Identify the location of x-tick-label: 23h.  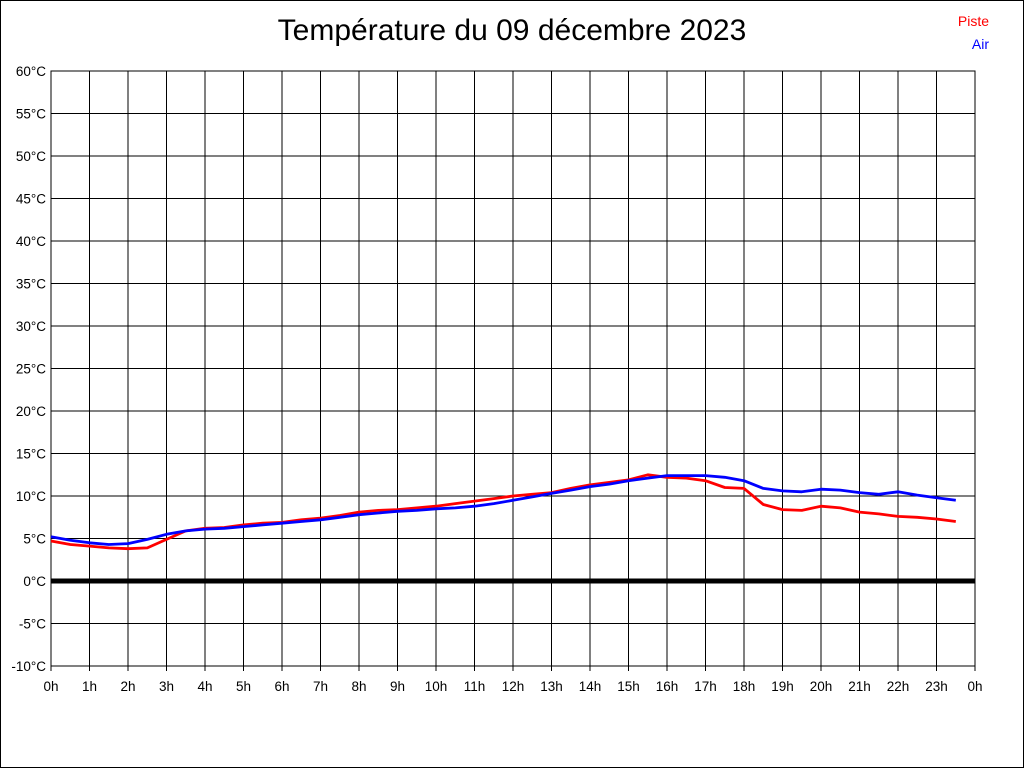
(936, 686).